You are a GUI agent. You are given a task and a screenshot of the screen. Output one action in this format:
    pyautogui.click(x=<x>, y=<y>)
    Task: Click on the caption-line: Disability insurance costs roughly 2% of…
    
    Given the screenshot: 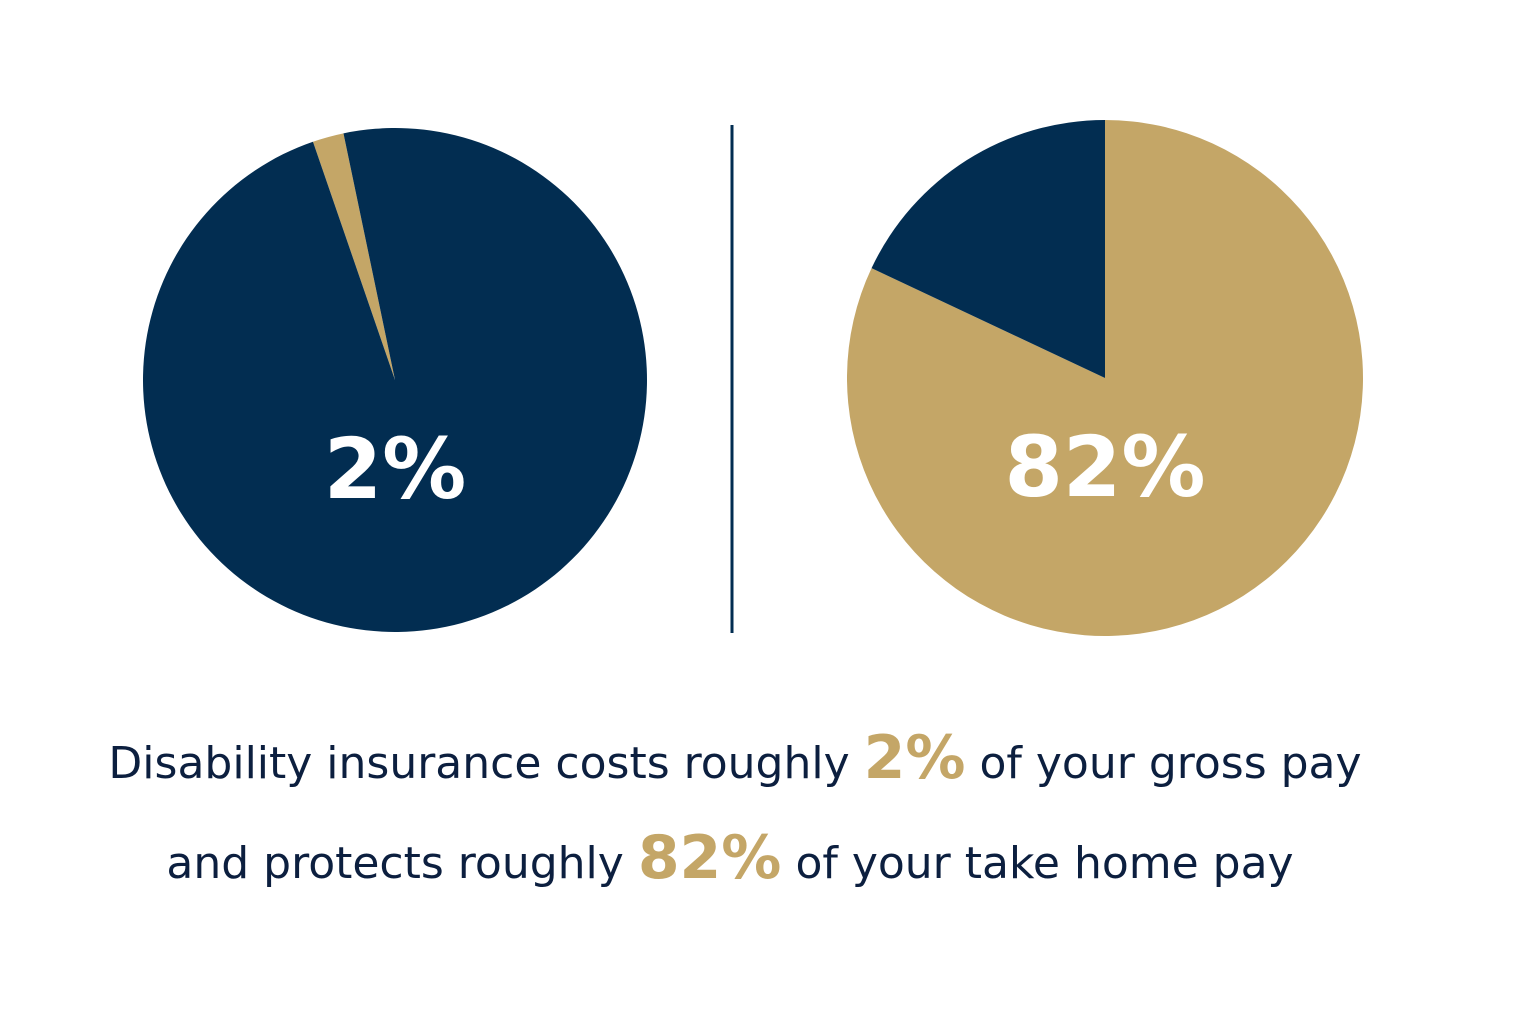 What is the action you would take?
    pyautogui.click(x=734, y=758)
    